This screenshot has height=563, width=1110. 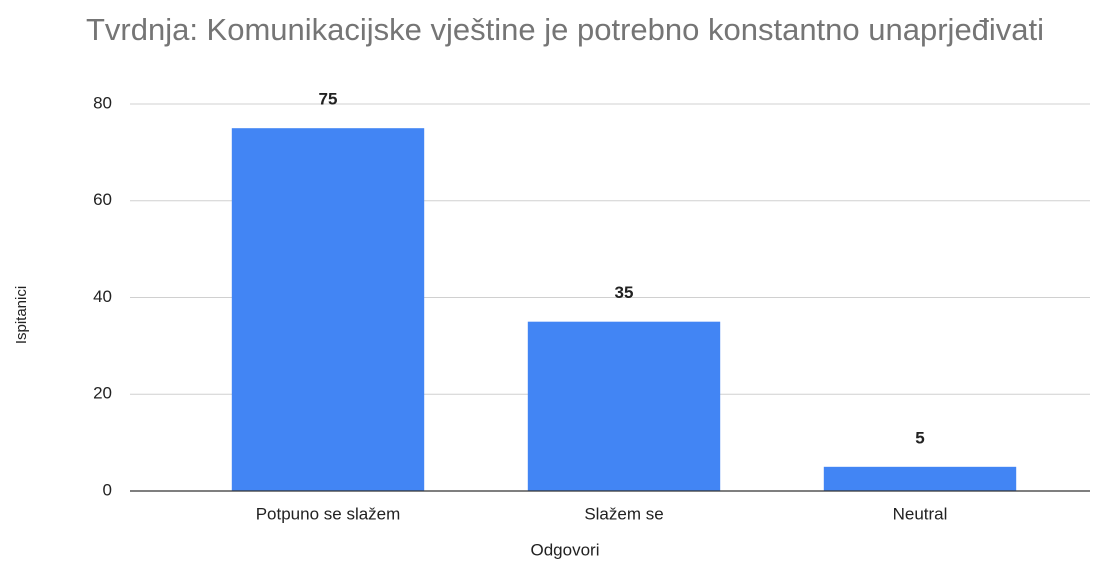 What do you see at coordinates (21, 315) in the screenshot?
I see `y-axis-label: Ispitanici` at bounding box center [21, 315].